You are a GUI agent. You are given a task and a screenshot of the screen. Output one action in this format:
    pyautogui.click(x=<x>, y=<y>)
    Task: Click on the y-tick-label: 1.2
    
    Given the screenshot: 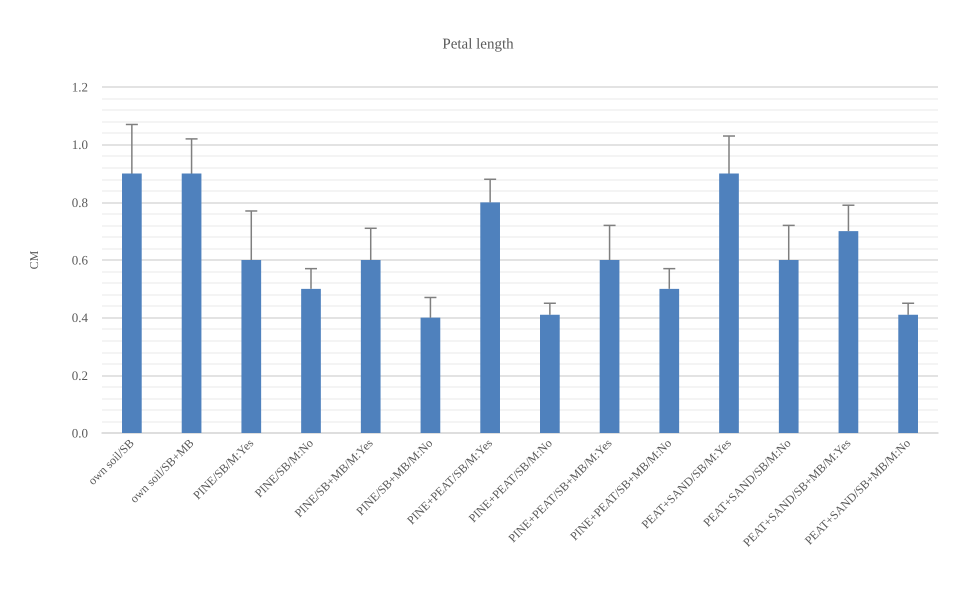 What is the action you would take?
    pyautogui.click(x=80, y=87)
    